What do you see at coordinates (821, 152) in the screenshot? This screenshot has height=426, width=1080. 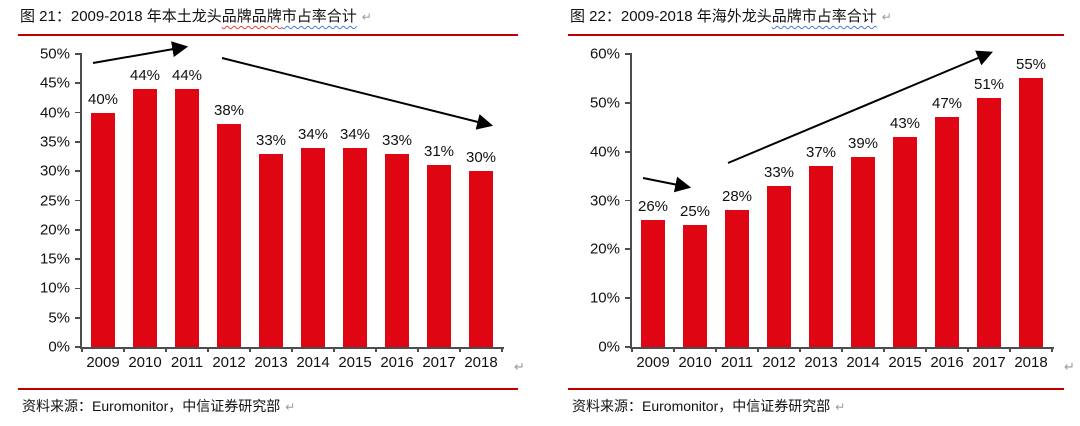 I see `value-label: 37%` at bounding box center [821, 152].